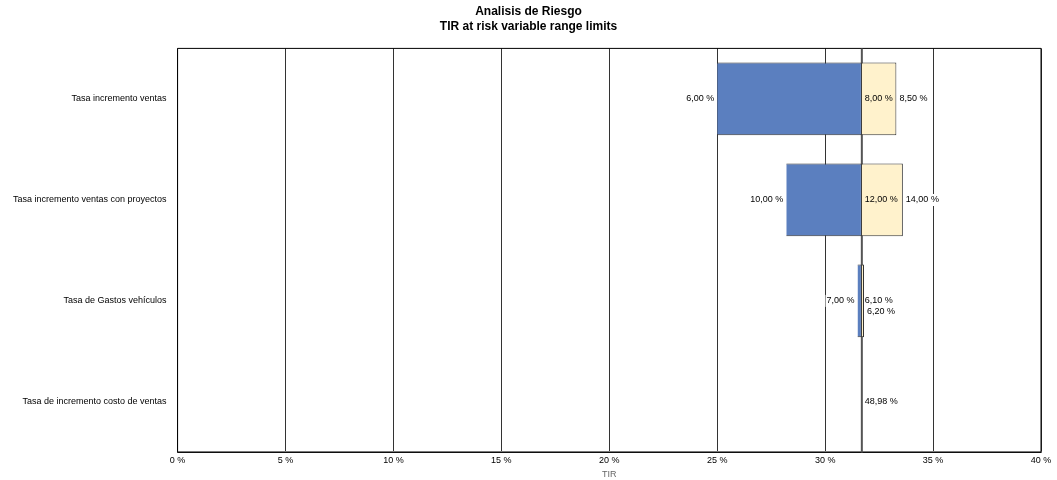  What do you see at coordinates (881, 401) in the screenshot?
I see `annotation: 48,98 %` at bounding box center [881, 401].